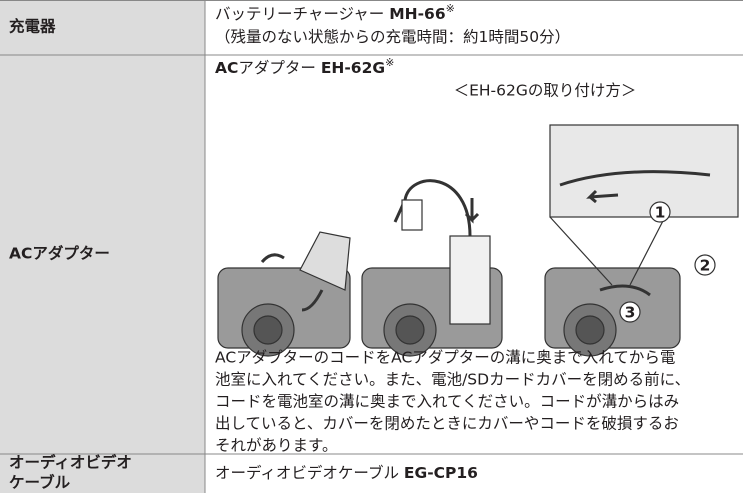  Describe the element at coordinates (32, 26) in the screenshot. I see `row-label: 充電器` at that location.